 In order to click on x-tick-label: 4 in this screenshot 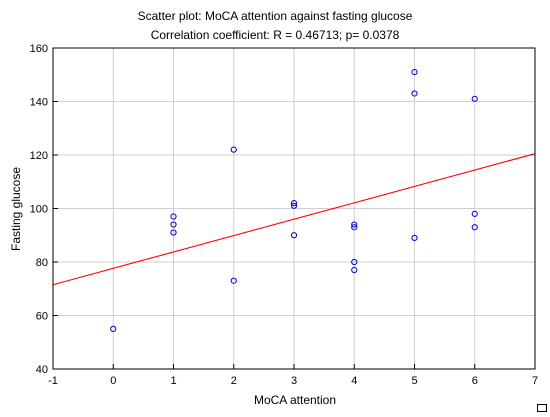, I will do `click(354, 381)`.